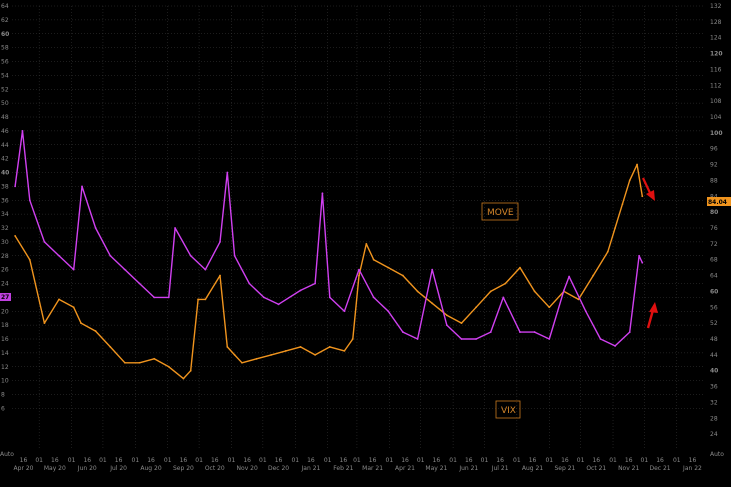 Image resolution: width=731 pixels, height=487 pixels. What do you see at coordinates (5, 270) in the screenshot?
I see `left-tick-label: 26` at bounding box center [5, 270].